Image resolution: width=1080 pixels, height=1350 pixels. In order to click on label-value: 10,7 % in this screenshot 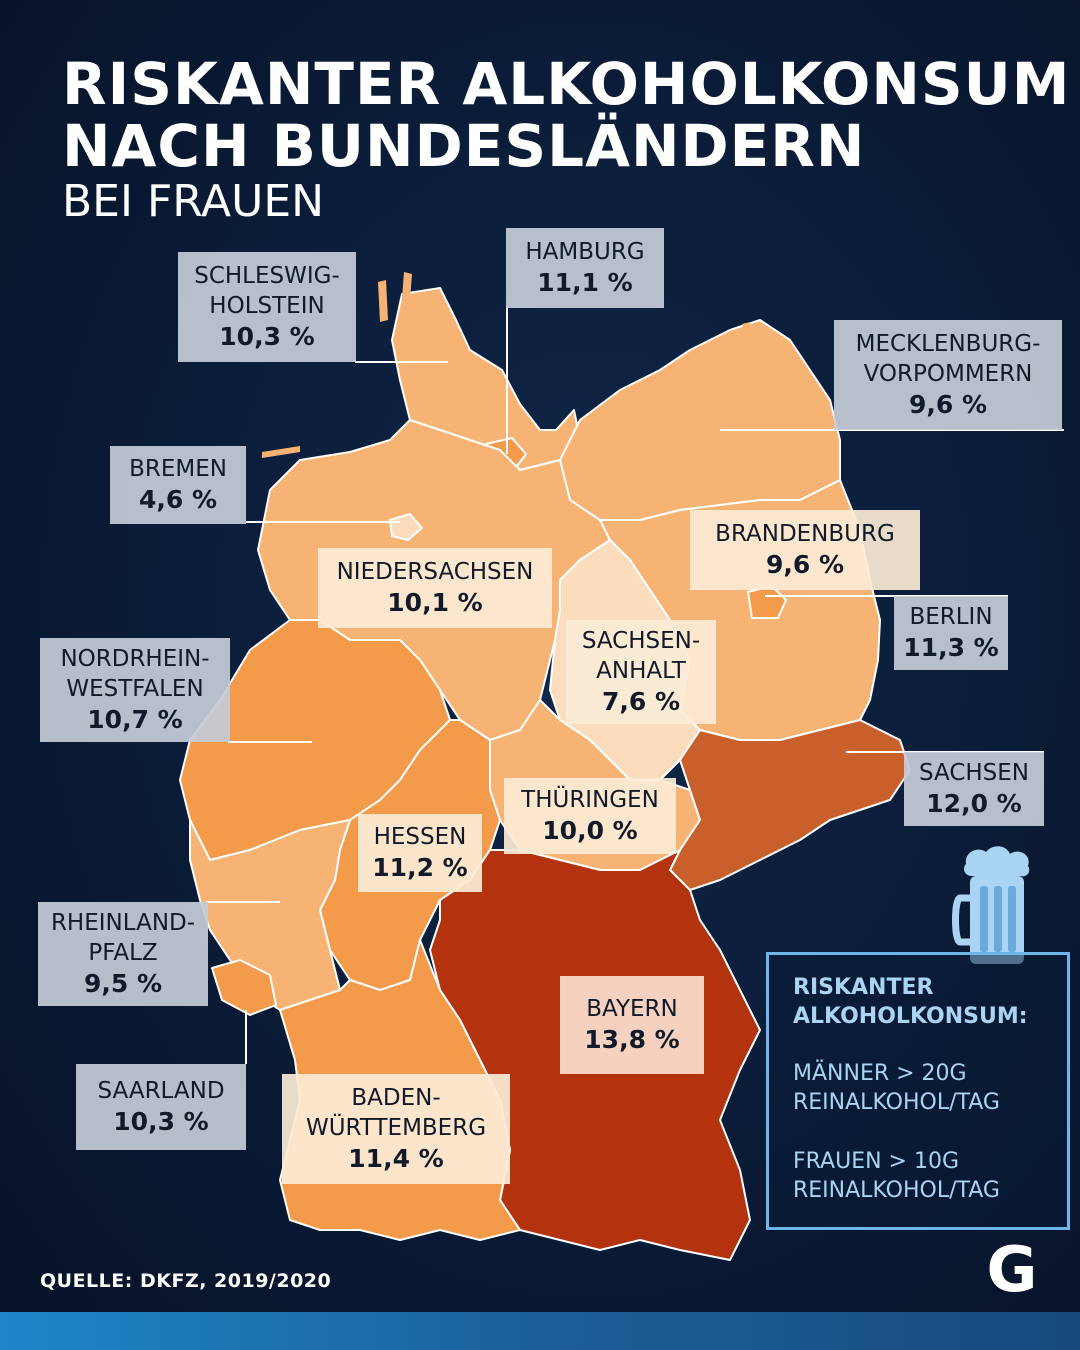, I will do `click(135, 719)`.